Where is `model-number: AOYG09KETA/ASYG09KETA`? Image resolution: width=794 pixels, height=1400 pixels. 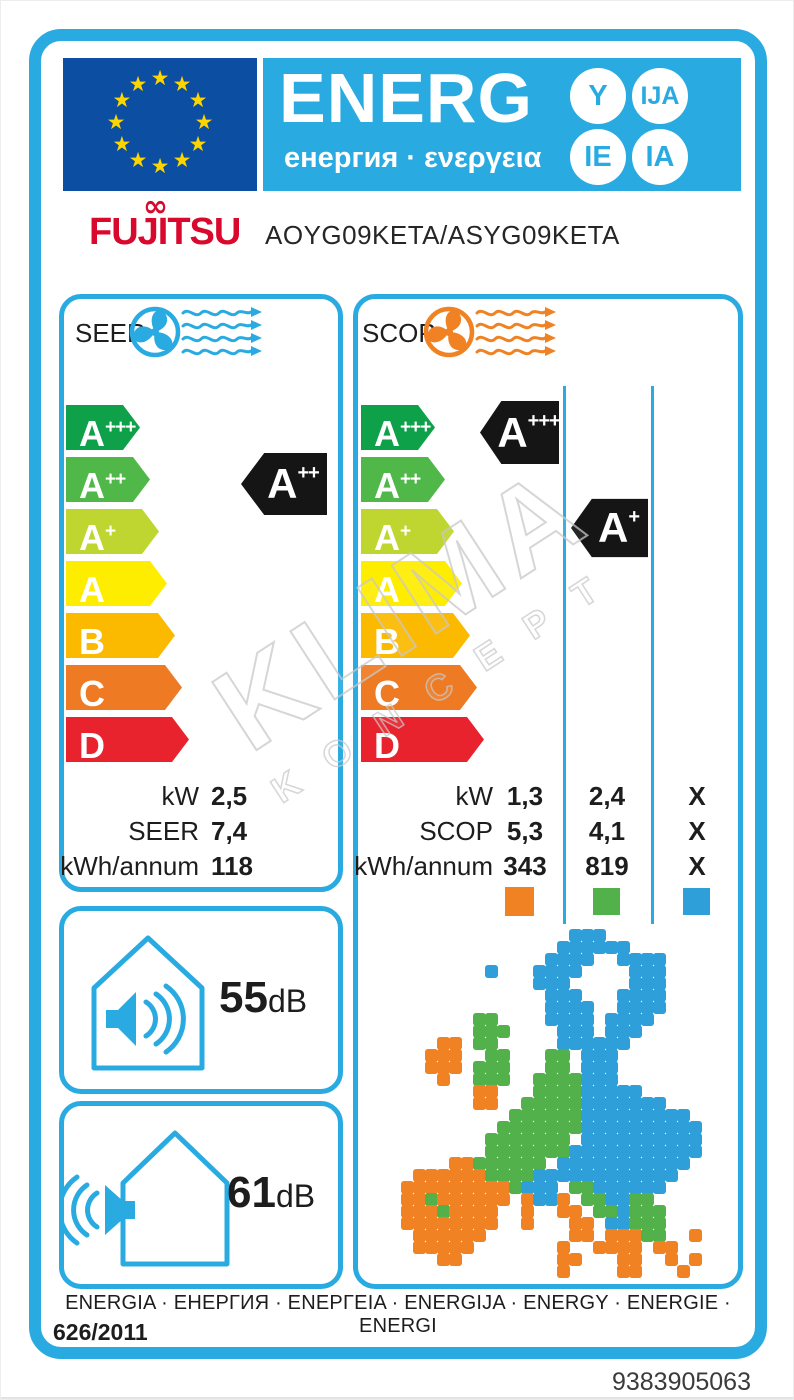
model-number: AOYG09KETA/ASYG09KETA is located at coordinates (442, 235).